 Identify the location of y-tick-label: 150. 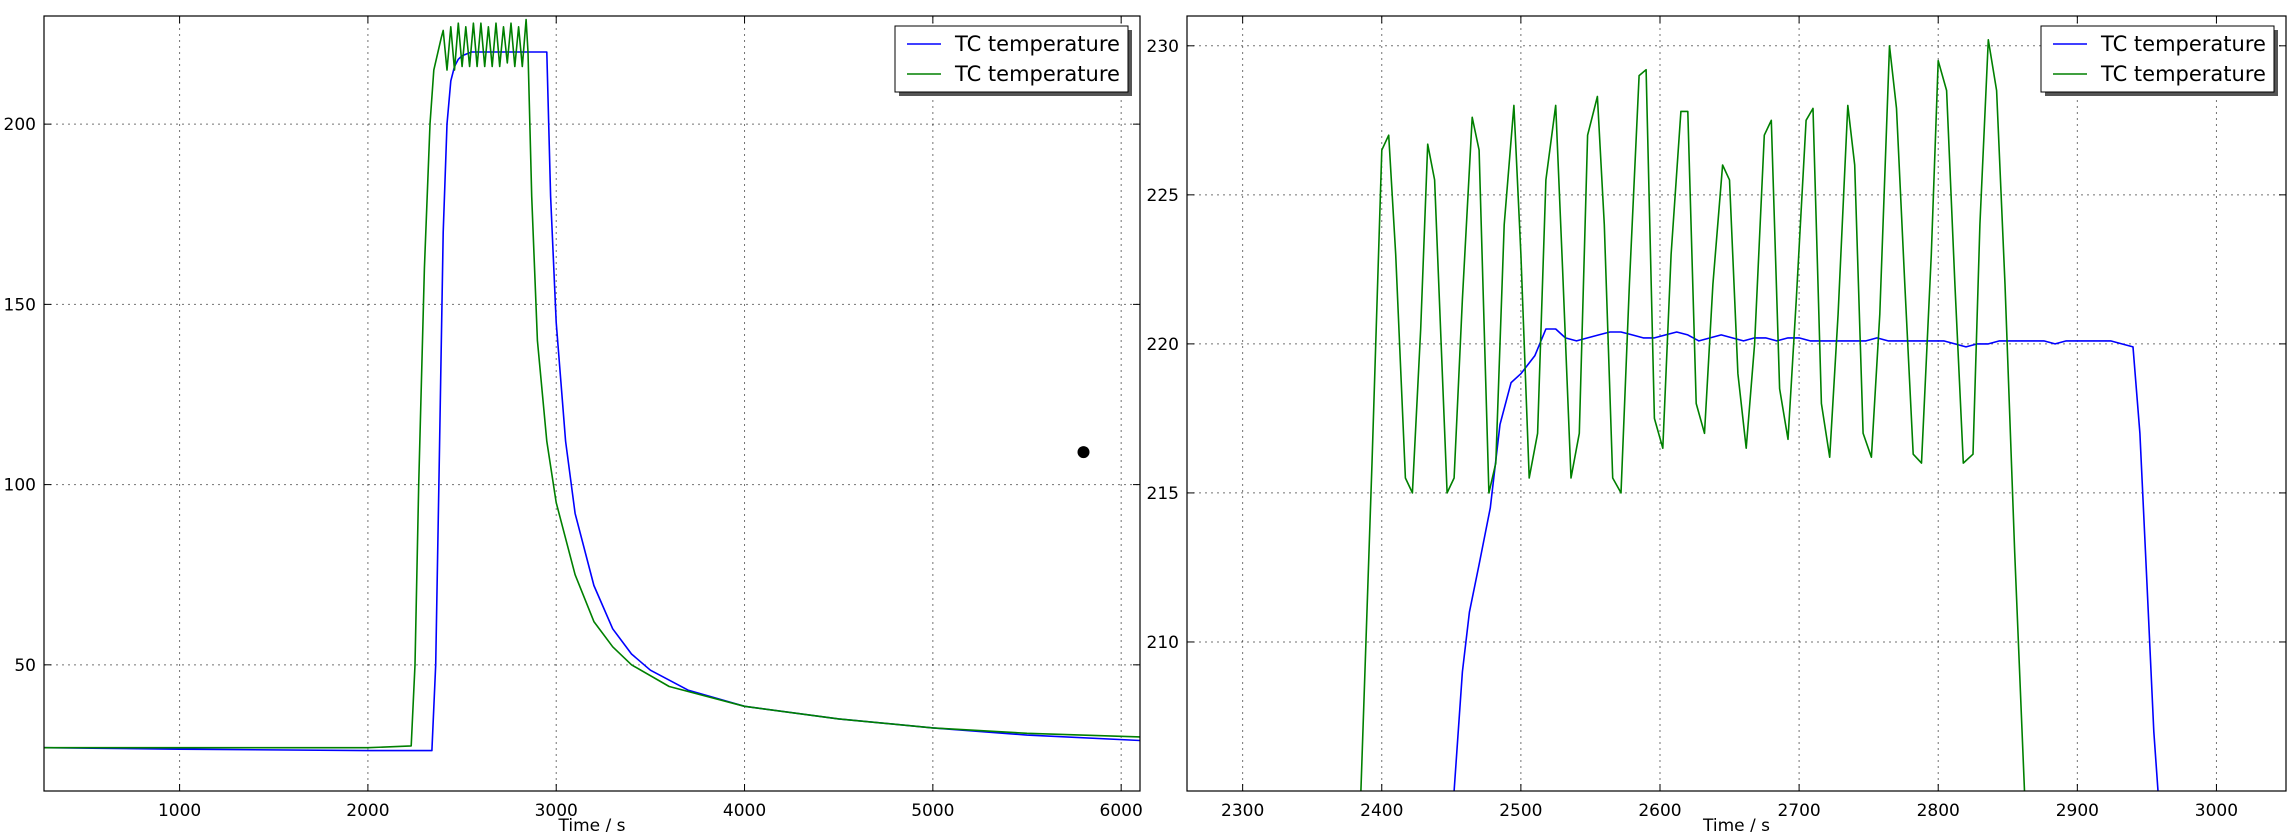
(20, 305).